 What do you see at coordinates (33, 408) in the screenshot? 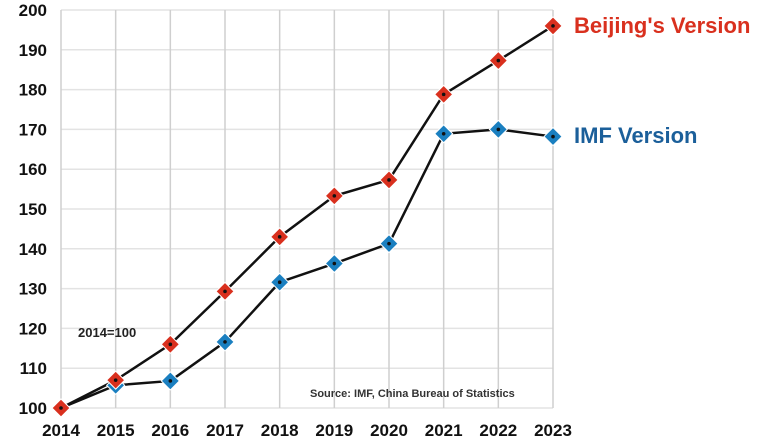
I see `y-tick-label: 100` at bounding box center [33, 408].